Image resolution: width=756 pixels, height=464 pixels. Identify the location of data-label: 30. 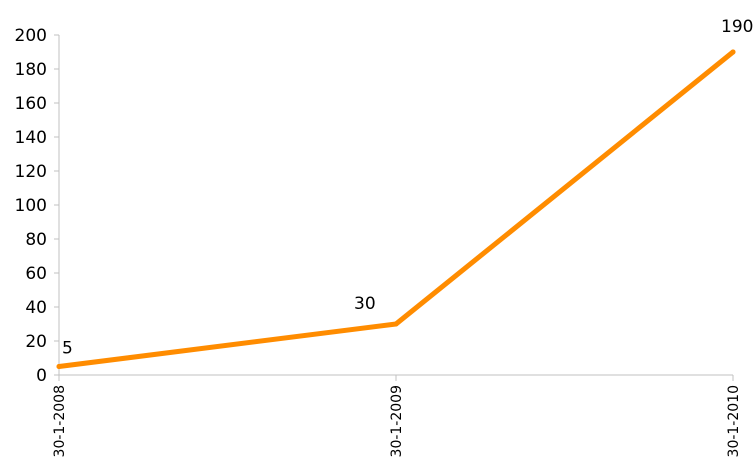
(365, 304).